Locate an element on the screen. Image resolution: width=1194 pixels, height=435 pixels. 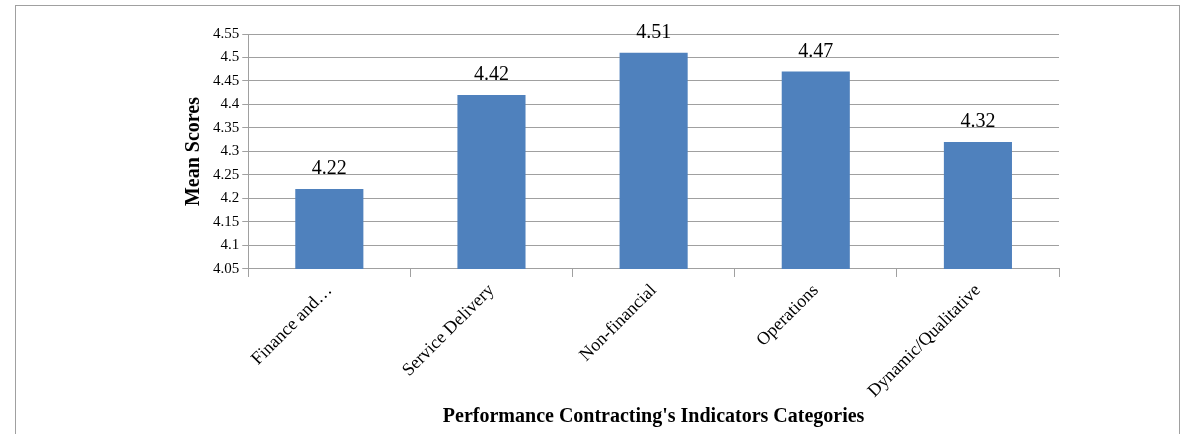
data-label: 4.51 is located at coordinates (654, 31).